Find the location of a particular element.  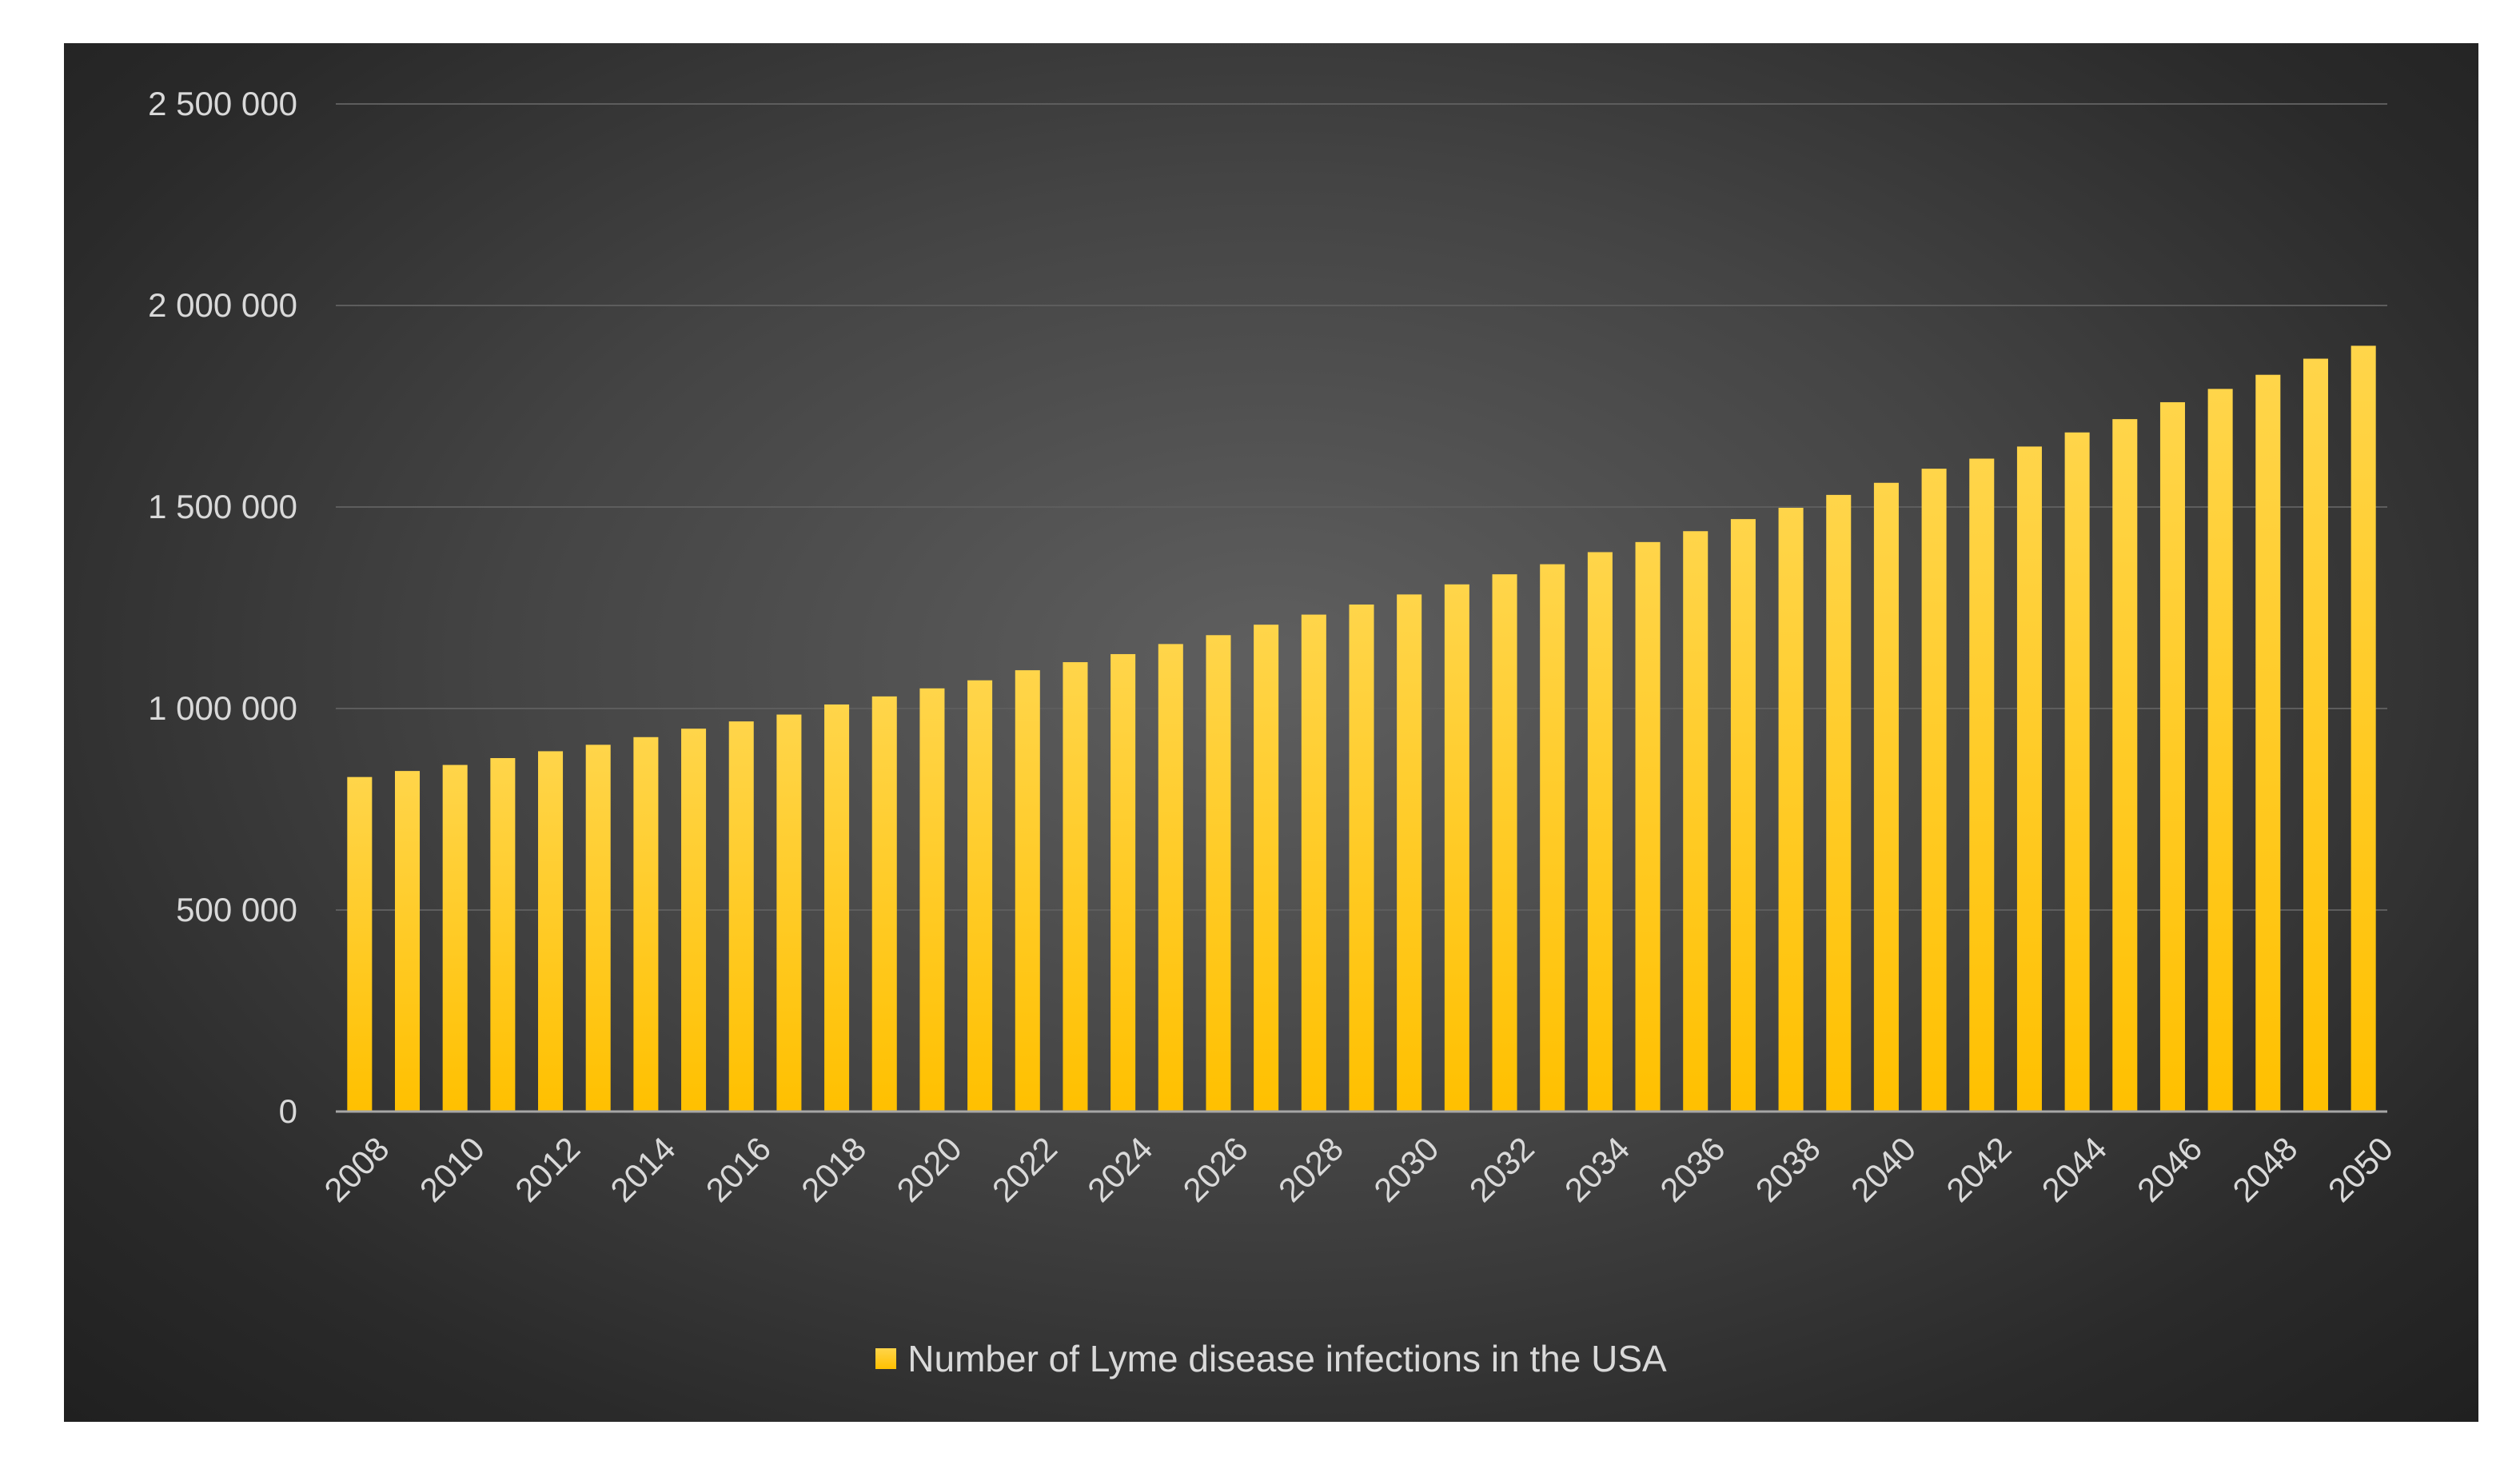

bar-2042 is located at coordinates (1982, 785).